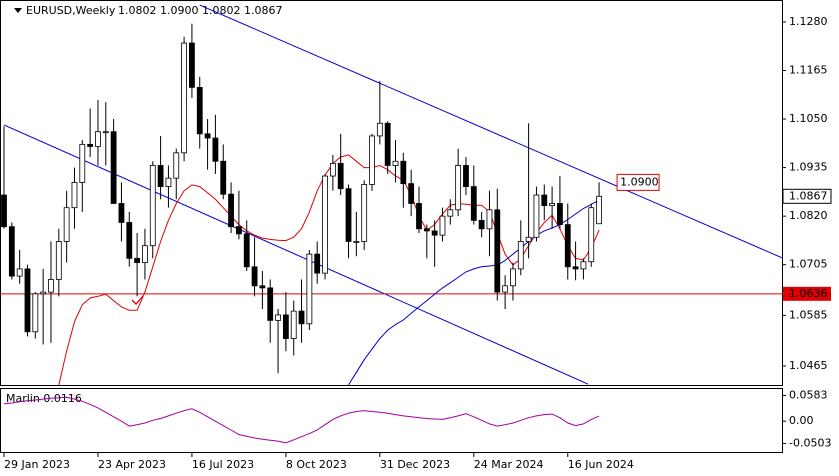 The image size is (839, 476). What do you see at coordinates (223, 464) in the screenshot?
I see `x-tick-label: 16 Jul 2023` at bounding box center [223, 464].